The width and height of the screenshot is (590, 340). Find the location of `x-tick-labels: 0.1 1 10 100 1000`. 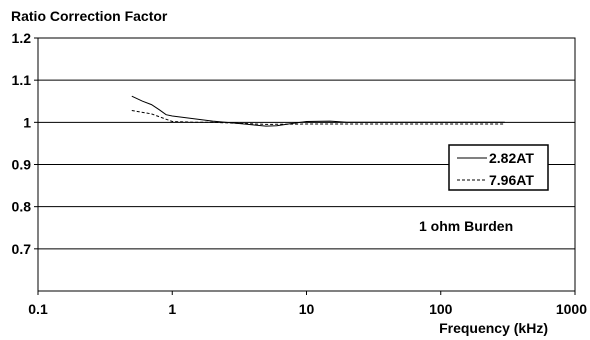

x-tick-labels: 0.1 1 10 100 1000 is located at coordinates (307, 309).